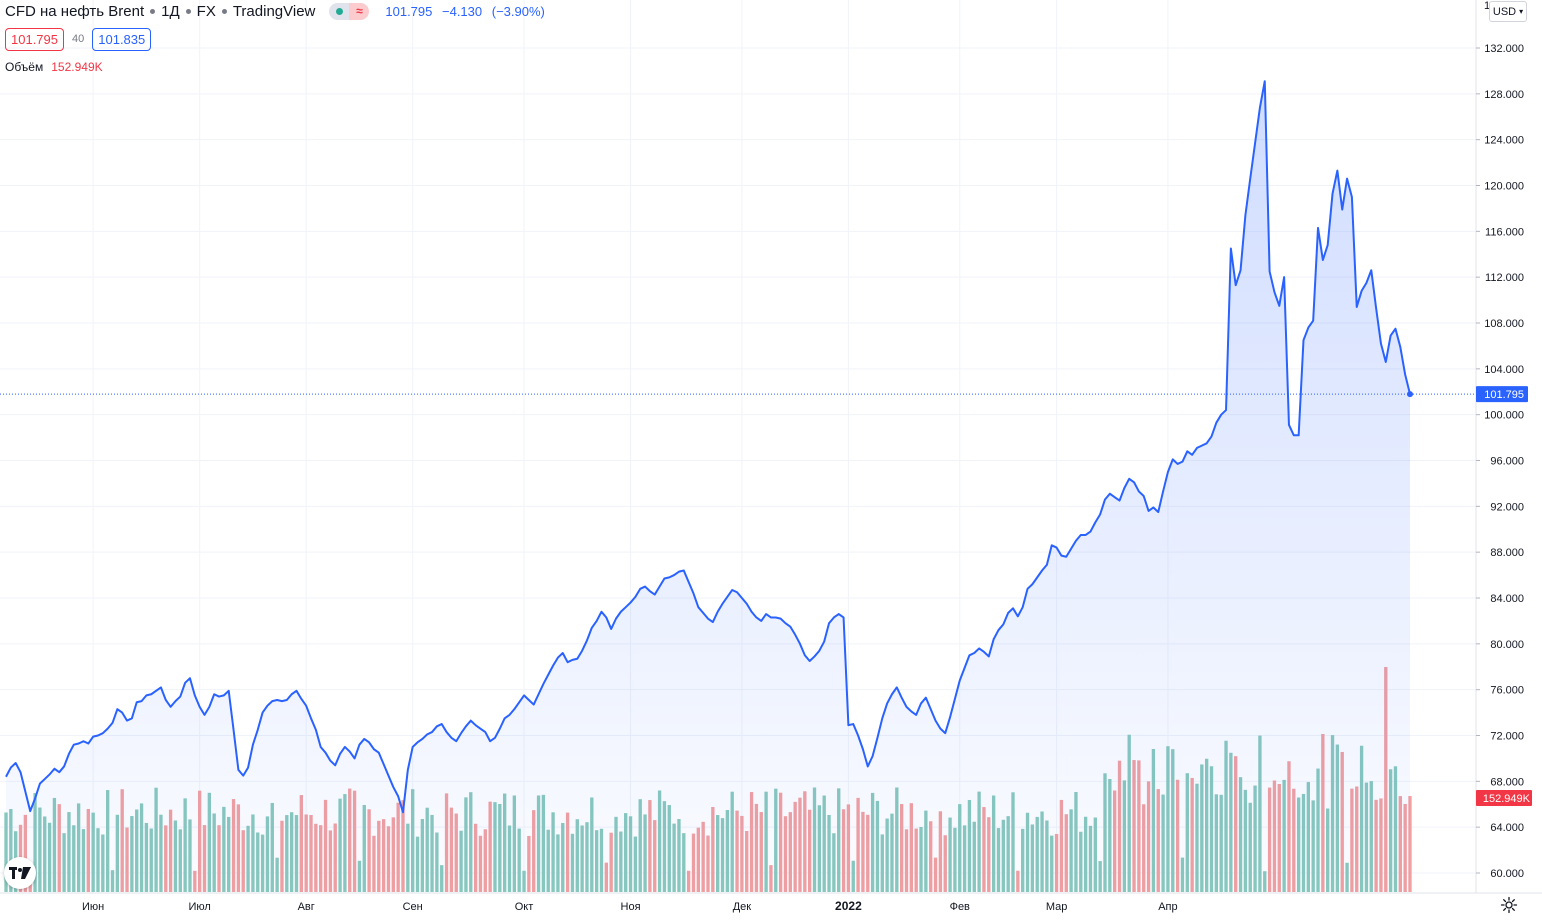 This screenshot has height=921, width=1542. What do you see at coordinates (1057, 907) in the screenshot?
I see `time-axis-label: Мар` at bounding box center [1057, 907].